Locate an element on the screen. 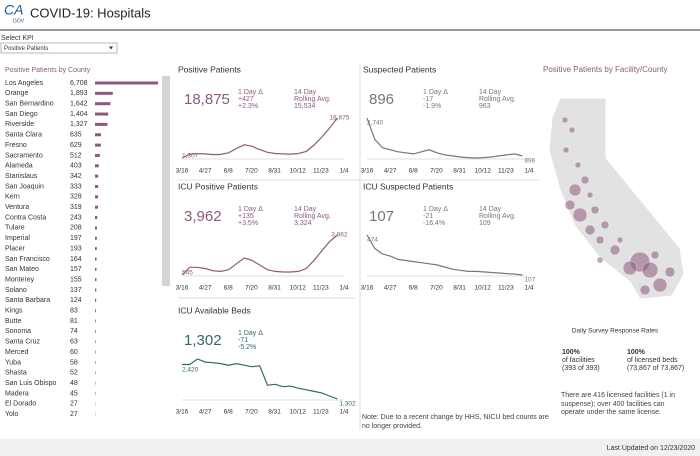 This screenshot has height=456, width=700. county-value: 512 is located at coordinates (76, 155).